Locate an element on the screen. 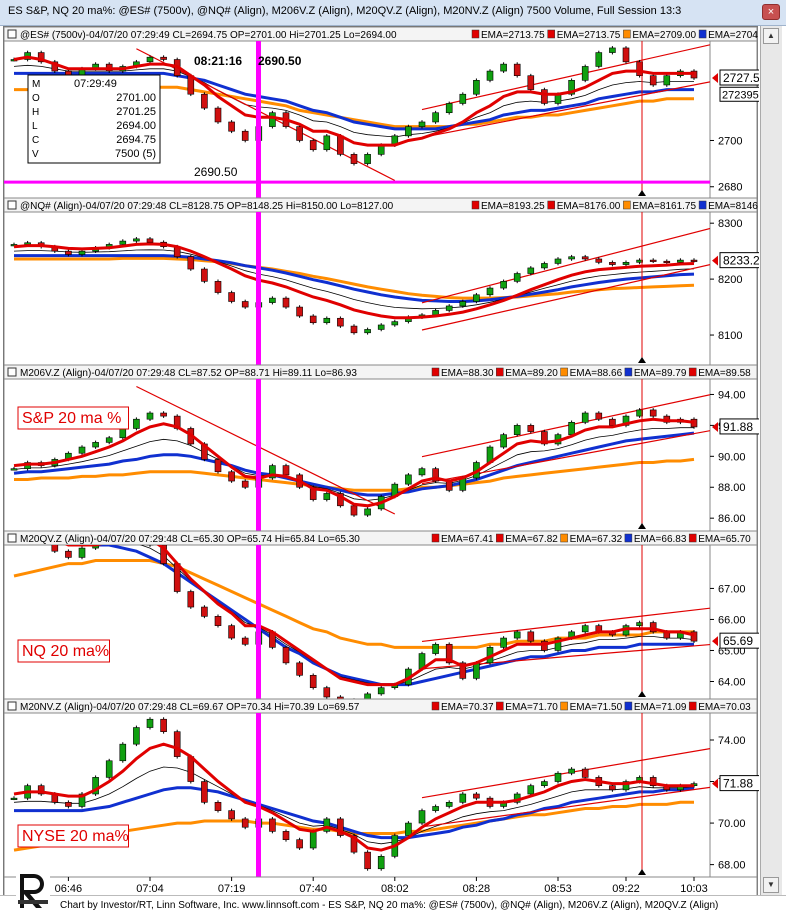 Image resolution: width=786 pixels, height=919 pixels. data-box-key: V is located at coordinates (35, 154).